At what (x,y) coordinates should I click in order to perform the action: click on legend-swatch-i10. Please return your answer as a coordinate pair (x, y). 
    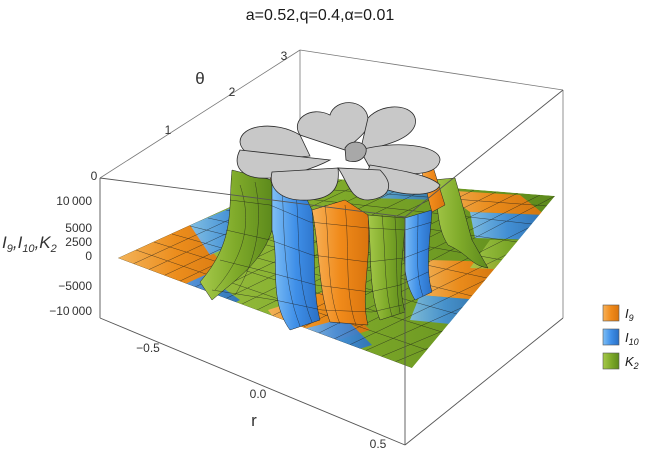
    Looking at the image, I should click on (611, 337).